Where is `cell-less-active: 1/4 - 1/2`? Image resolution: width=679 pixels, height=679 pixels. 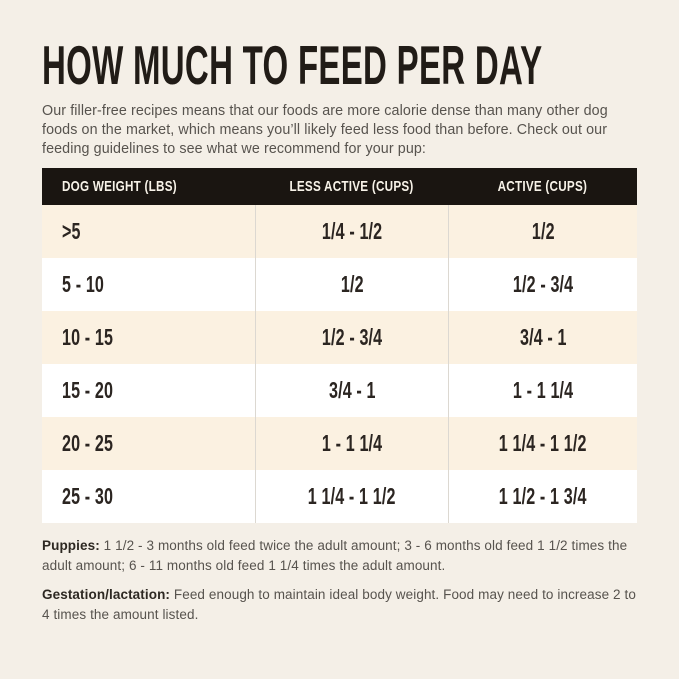
cell-less-active: 1/4 - 1/2 is located at coordinates (351, 231).